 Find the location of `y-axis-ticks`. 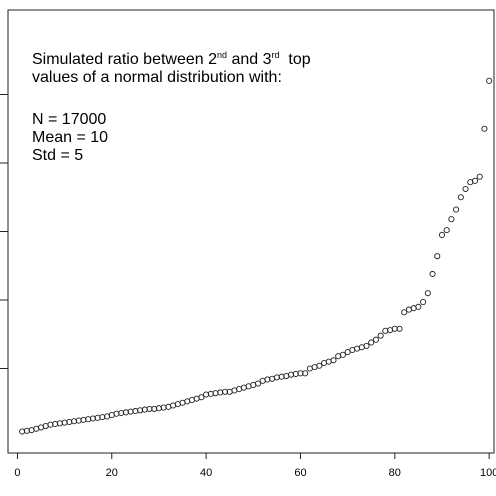

y-axis-ticks is located at coordinates (4, 231).